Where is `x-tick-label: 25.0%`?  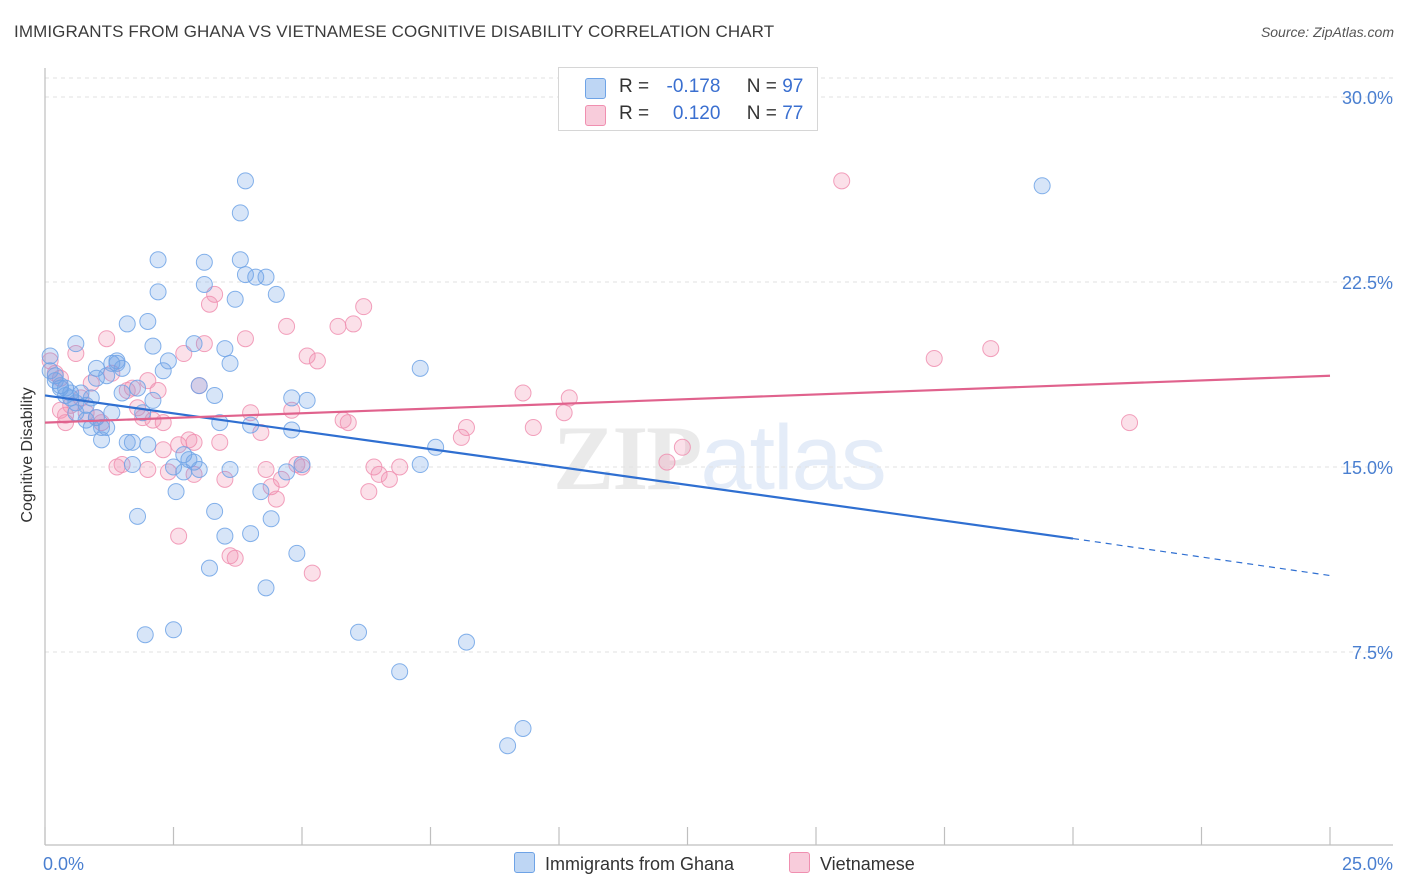
x-tick-label: 25.0% is located at coordinates (1367, 864).